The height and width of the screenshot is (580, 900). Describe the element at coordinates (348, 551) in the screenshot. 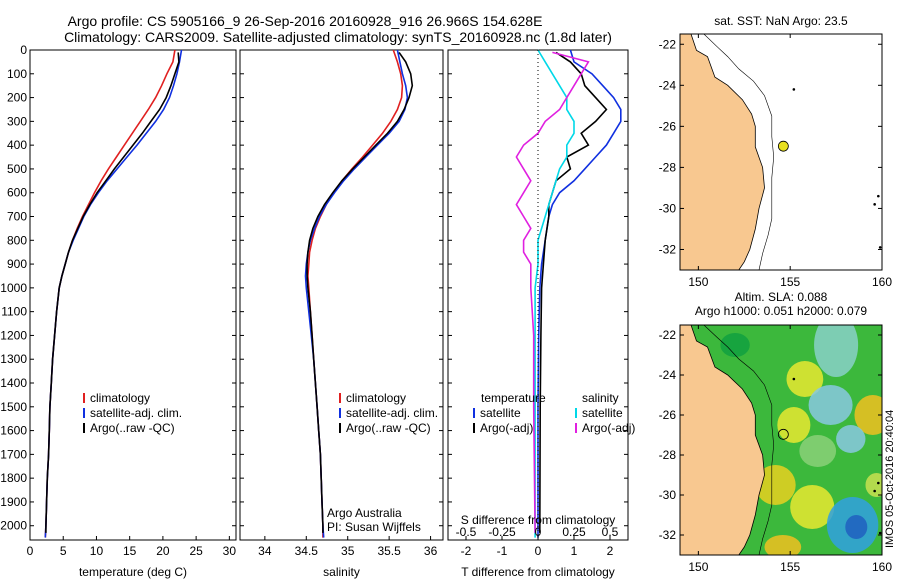

I see `salinity-xtick-label: 35` at that location.